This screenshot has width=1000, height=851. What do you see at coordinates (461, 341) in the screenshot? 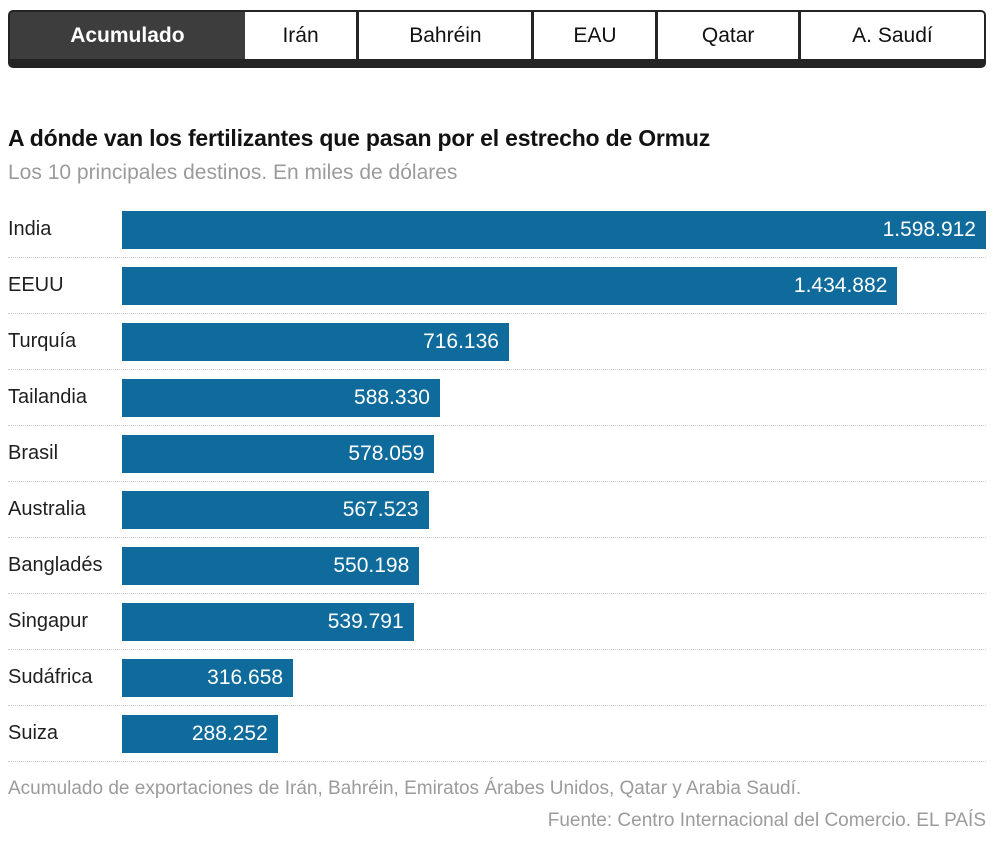
I see `value-label: 716.136` at bounding box center [461, 341].